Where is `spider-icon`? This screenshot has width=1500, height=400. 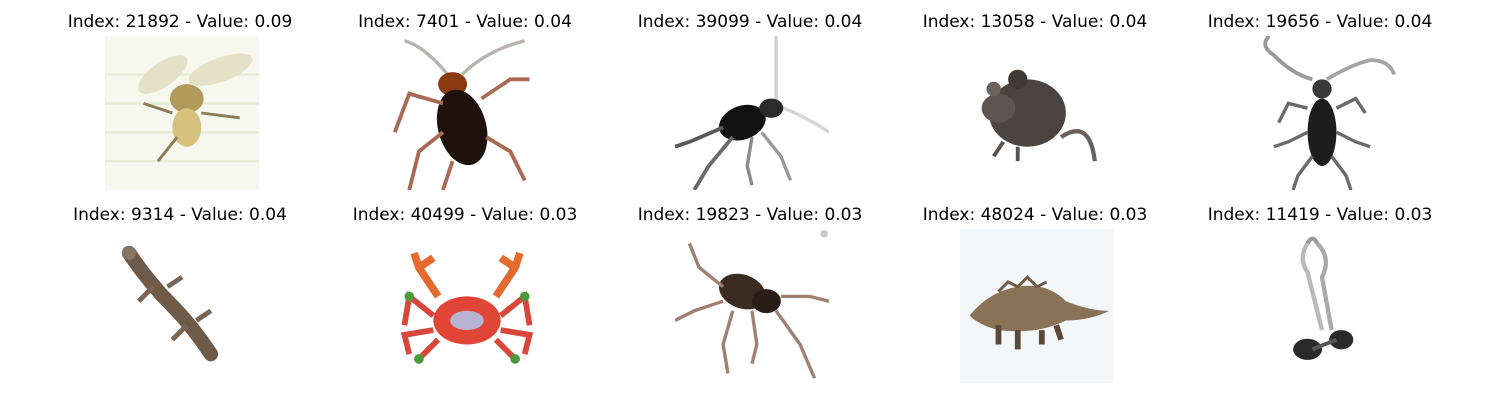 spider-icon is located at coordinates (752, 306).